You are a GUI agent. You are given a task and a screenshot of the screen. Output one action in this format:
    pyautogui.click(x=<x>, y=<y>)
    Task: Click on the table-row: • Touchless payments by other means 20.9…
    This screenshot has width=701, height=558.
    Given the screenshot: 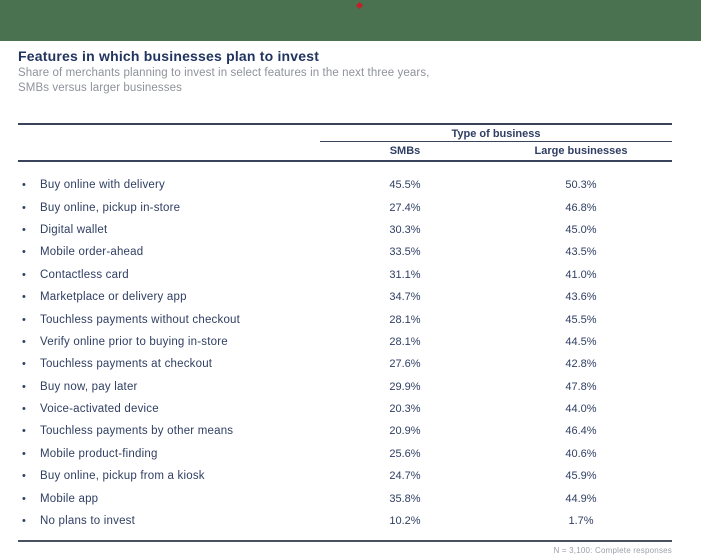 What is the action you would take?
    pyautogui.click(x=345, y=431)
    